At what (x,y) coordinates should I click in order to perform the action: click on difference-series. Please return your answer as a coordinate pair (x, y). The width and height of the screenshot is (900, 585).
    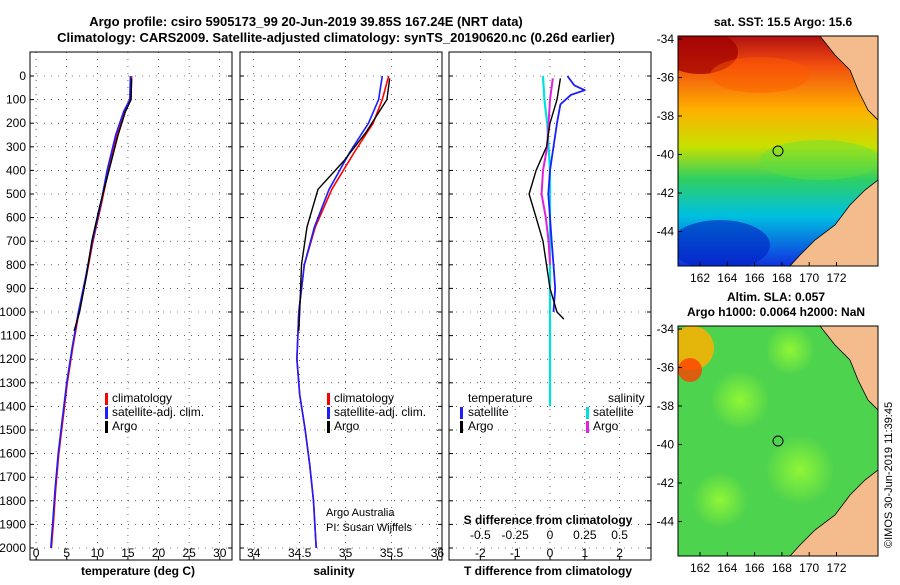
    Looking at the image, I should click on (557, 241).